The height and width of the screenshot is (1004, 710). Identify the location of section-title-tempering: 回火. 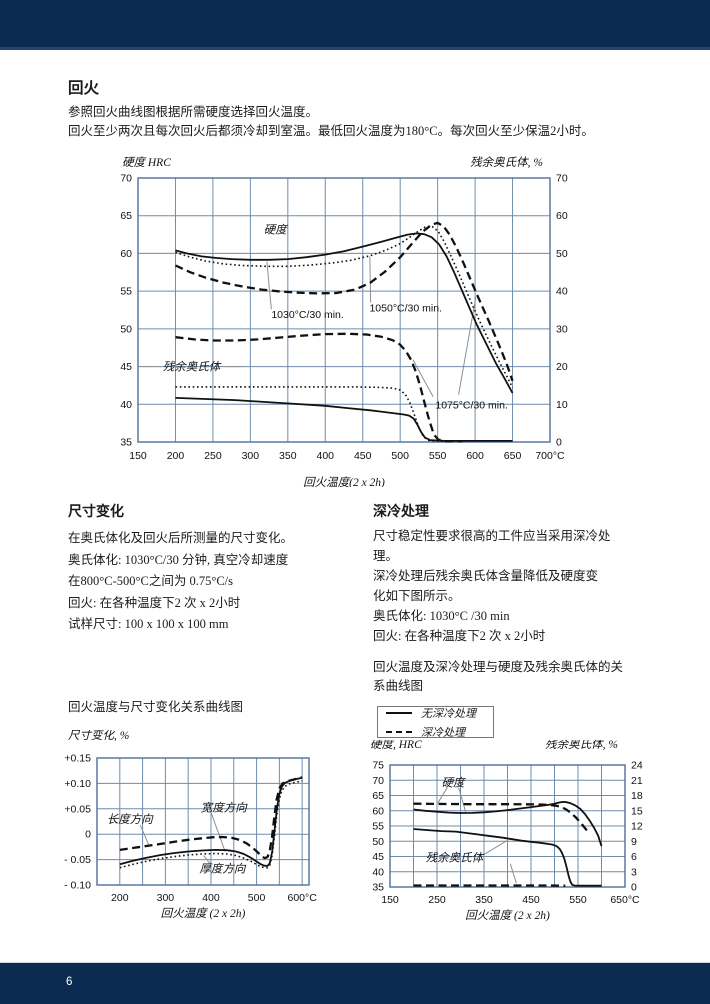
(84, 88).